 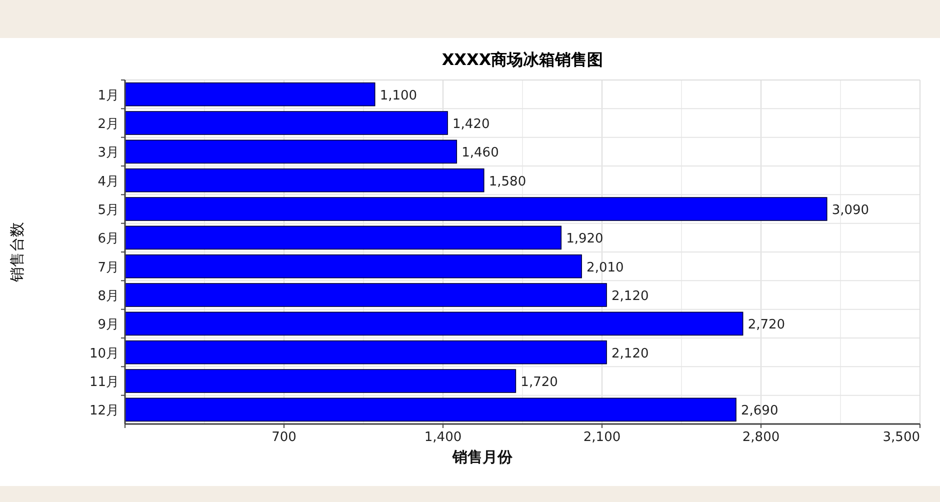 I want to click on data-label: 2,010, so click(x=605, y=268).